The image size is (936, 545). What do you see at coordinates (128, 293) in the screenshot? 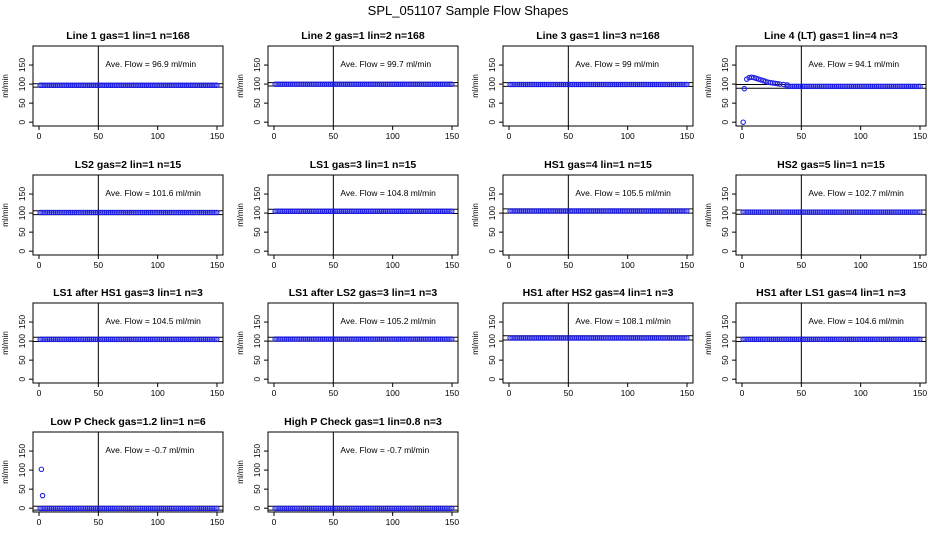
I see `panel-title: LS1 after HS1 gas=3 lin=1 n=3` at bounding box center [128, 293].